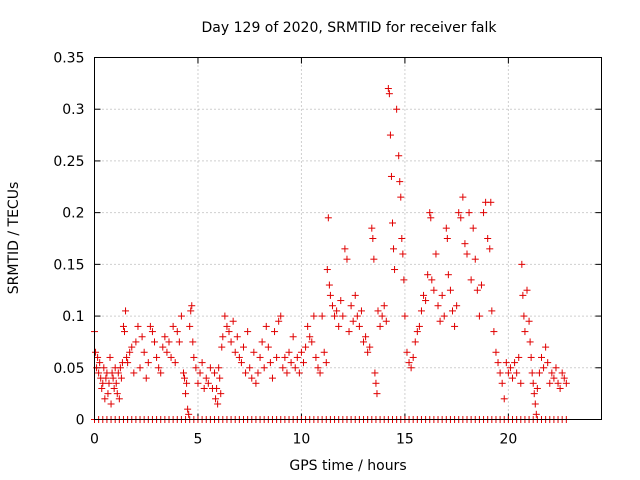 The height and width of the screenshot is (480, 640). Describe the element at coordinates (80, 421) in the screenshot. I see `y-tick-label: 0` at that location.